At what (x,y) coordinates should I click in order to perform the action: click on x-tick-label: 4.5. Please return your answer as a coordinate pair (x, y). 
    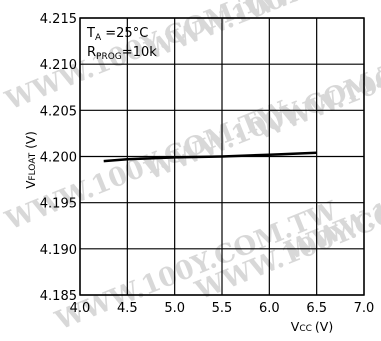
    Looking at the image, I should click on (127, 308).